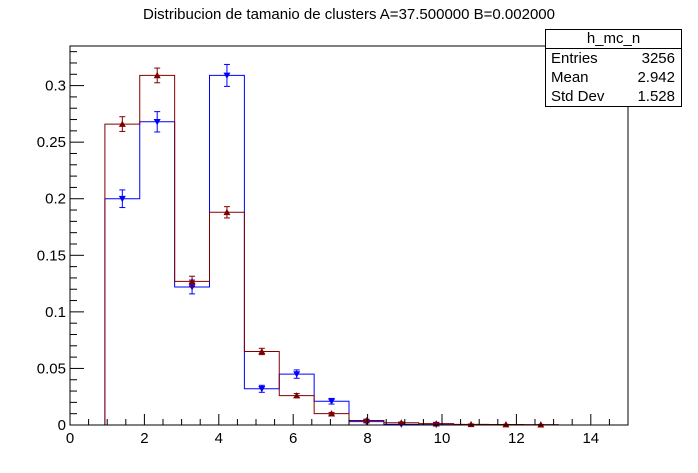 The width and height of the screenshot is (698, 473). What do you see at coordinates (578, 96) in the screenshot?
I see `stats-label-stddev: Std Dev` at bounding box center [578, 96].